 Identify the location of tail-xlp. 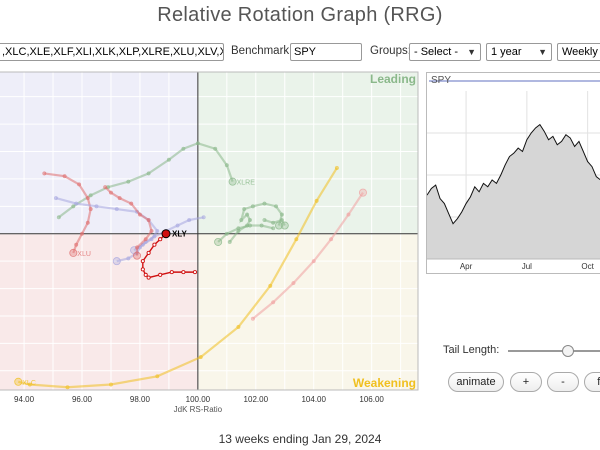
(128, 222).